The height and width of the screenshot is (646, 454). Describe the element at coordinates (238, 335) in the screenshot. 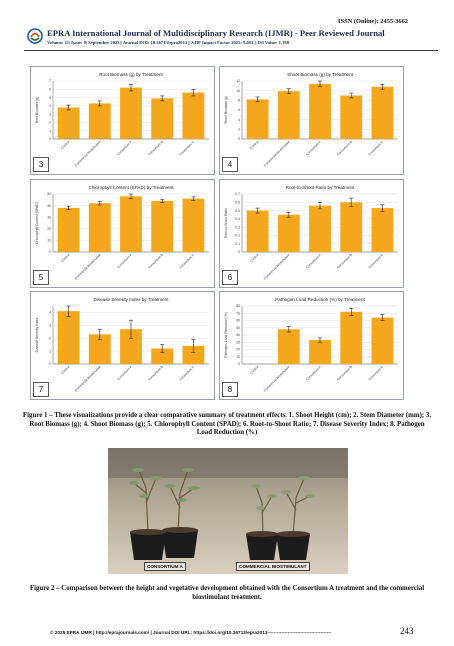

I see `y-tick-label: 40` at that location.